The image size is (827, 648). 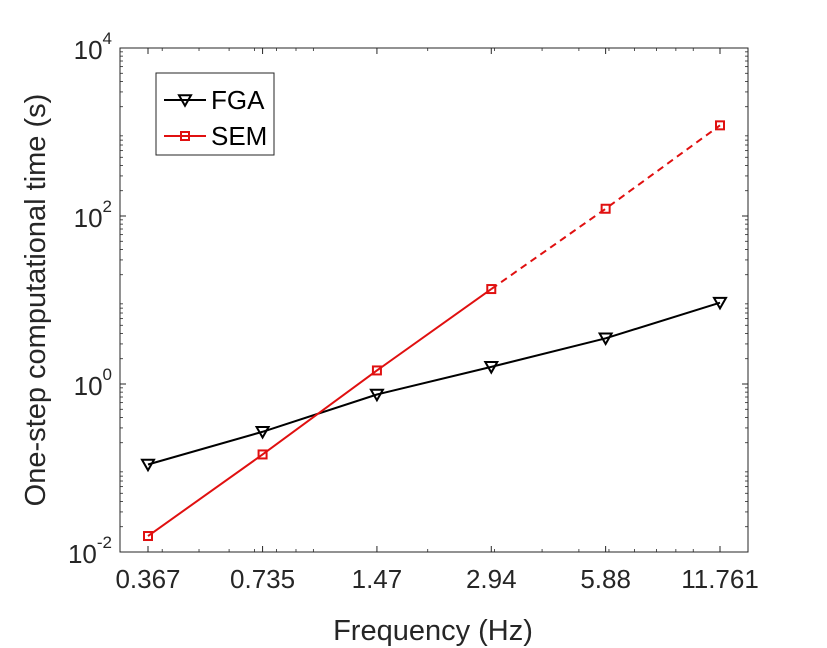 I want to click on legend-entry-fga: FGA, so click(x=214, y=100).